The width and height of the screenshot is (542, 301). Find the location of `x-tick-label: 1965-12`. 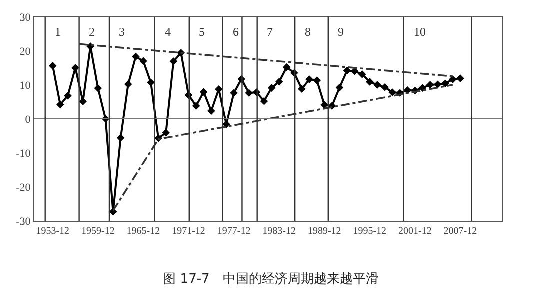

x-tick-label: 1965-12 is located at coordinates (143, 231).